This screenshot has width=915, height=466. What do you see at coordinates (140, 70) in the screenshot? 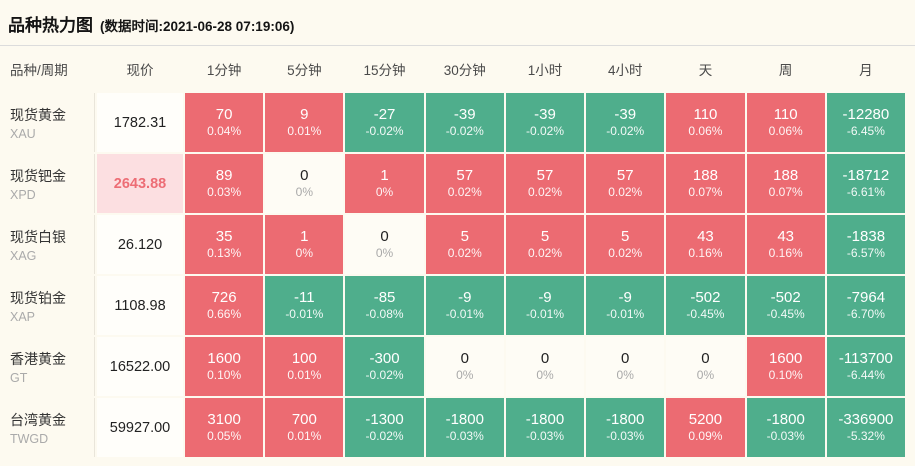
I see `column-header-1: 现价` at bounding box center [140, 70].